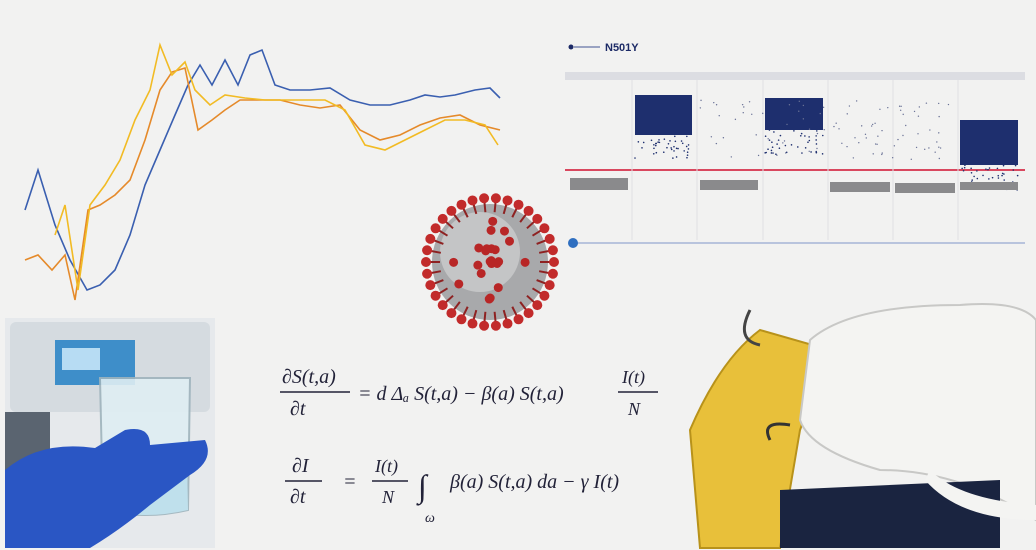 This screenshot has width=1036, height=550. What do you see at coordinates (106, 488) in the screenshot?
I see `glove` at bounding box center [106, 488].